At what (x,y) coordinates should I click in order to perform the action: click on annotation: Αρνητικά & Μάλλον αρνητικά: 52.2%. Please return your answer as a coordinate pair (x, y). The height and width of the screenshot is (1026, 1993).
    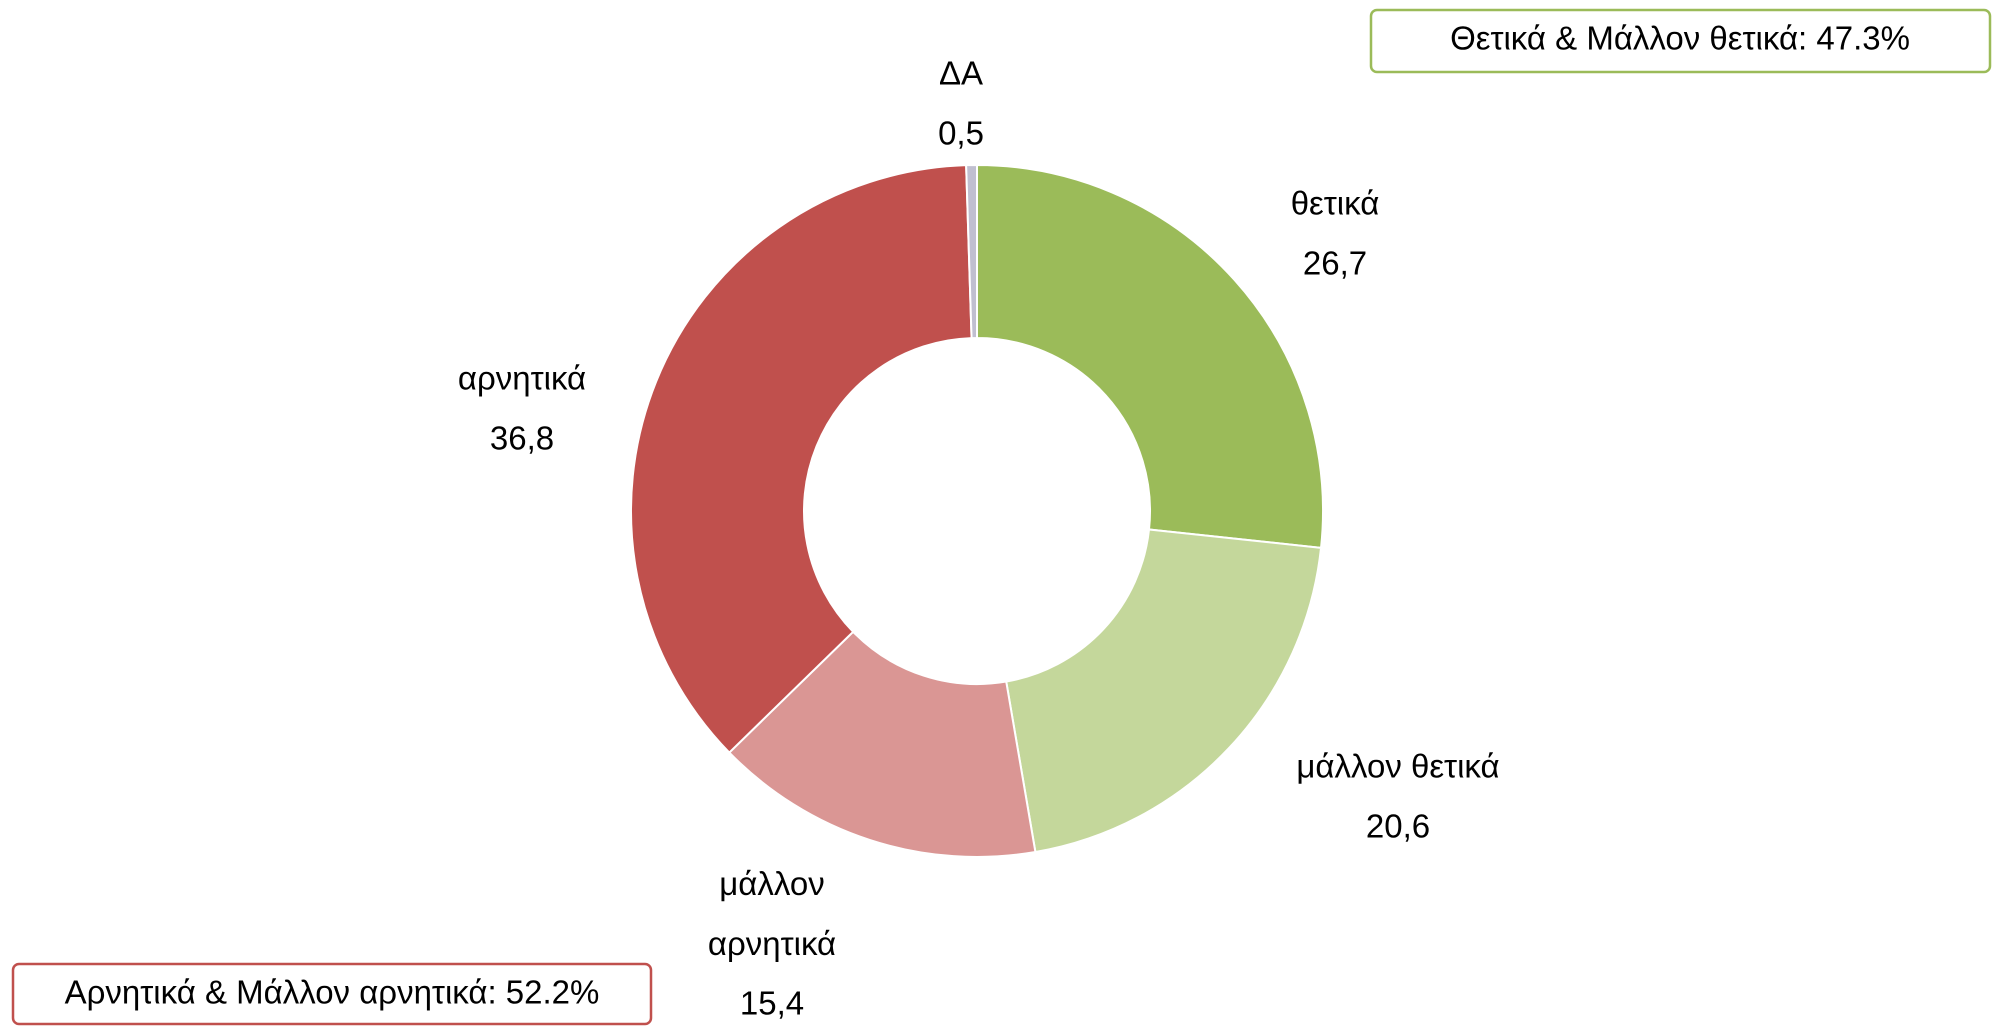
    Looking at the image, I should click on (332, 992).